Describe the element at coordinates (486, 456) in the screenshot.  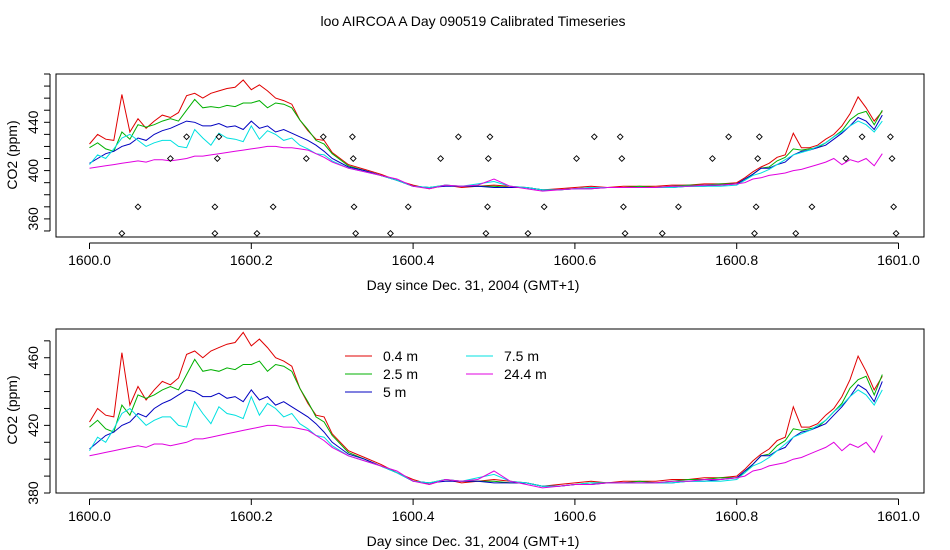
I see `lower-series-24-4-m-line` at that location.